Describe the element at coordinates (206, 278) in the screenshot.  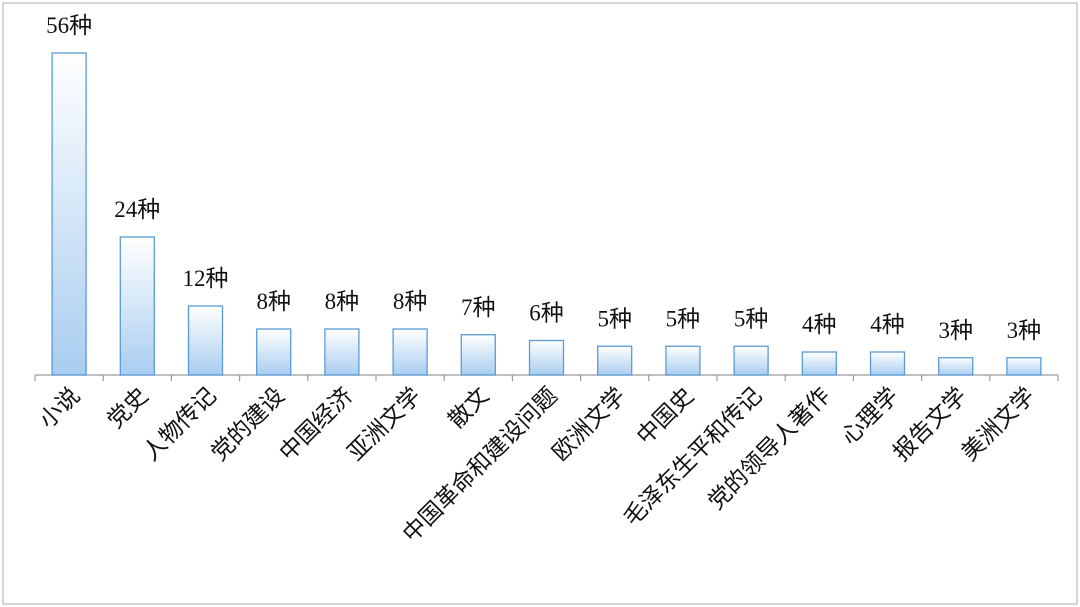
I see `value-label: 12种` at that location.